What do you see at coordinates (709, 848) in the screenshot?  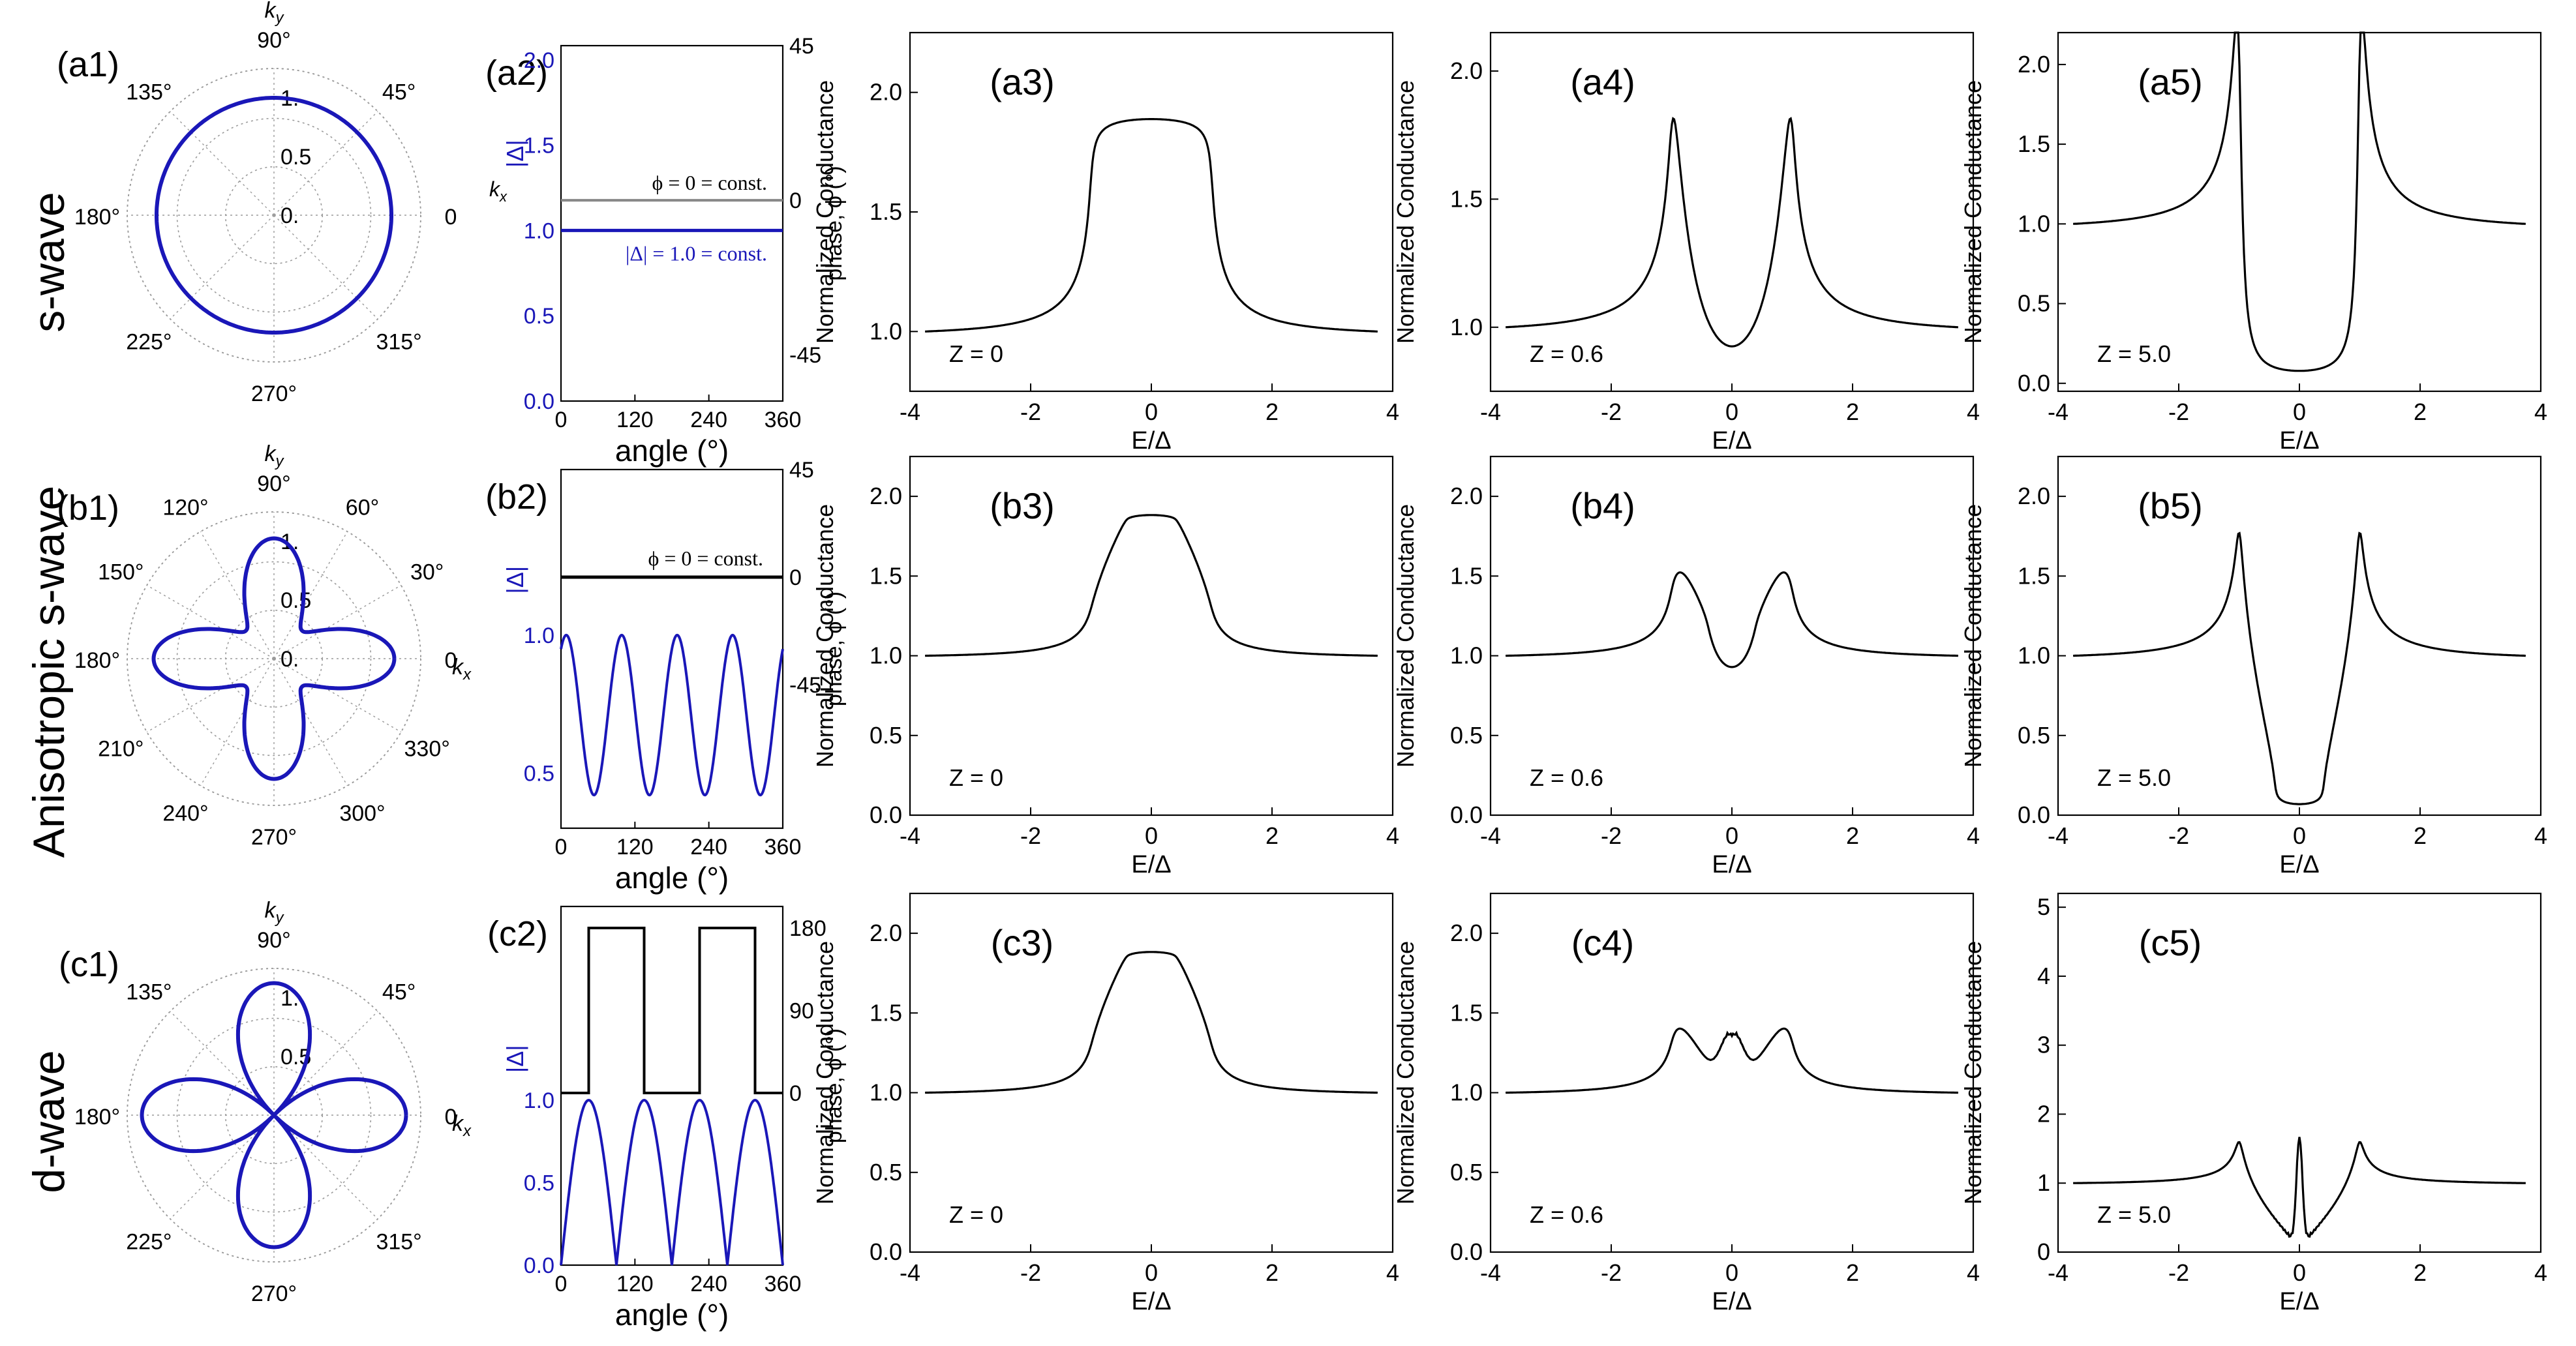 I see `x-tick-label: 240` at bounding box center [709, 848].